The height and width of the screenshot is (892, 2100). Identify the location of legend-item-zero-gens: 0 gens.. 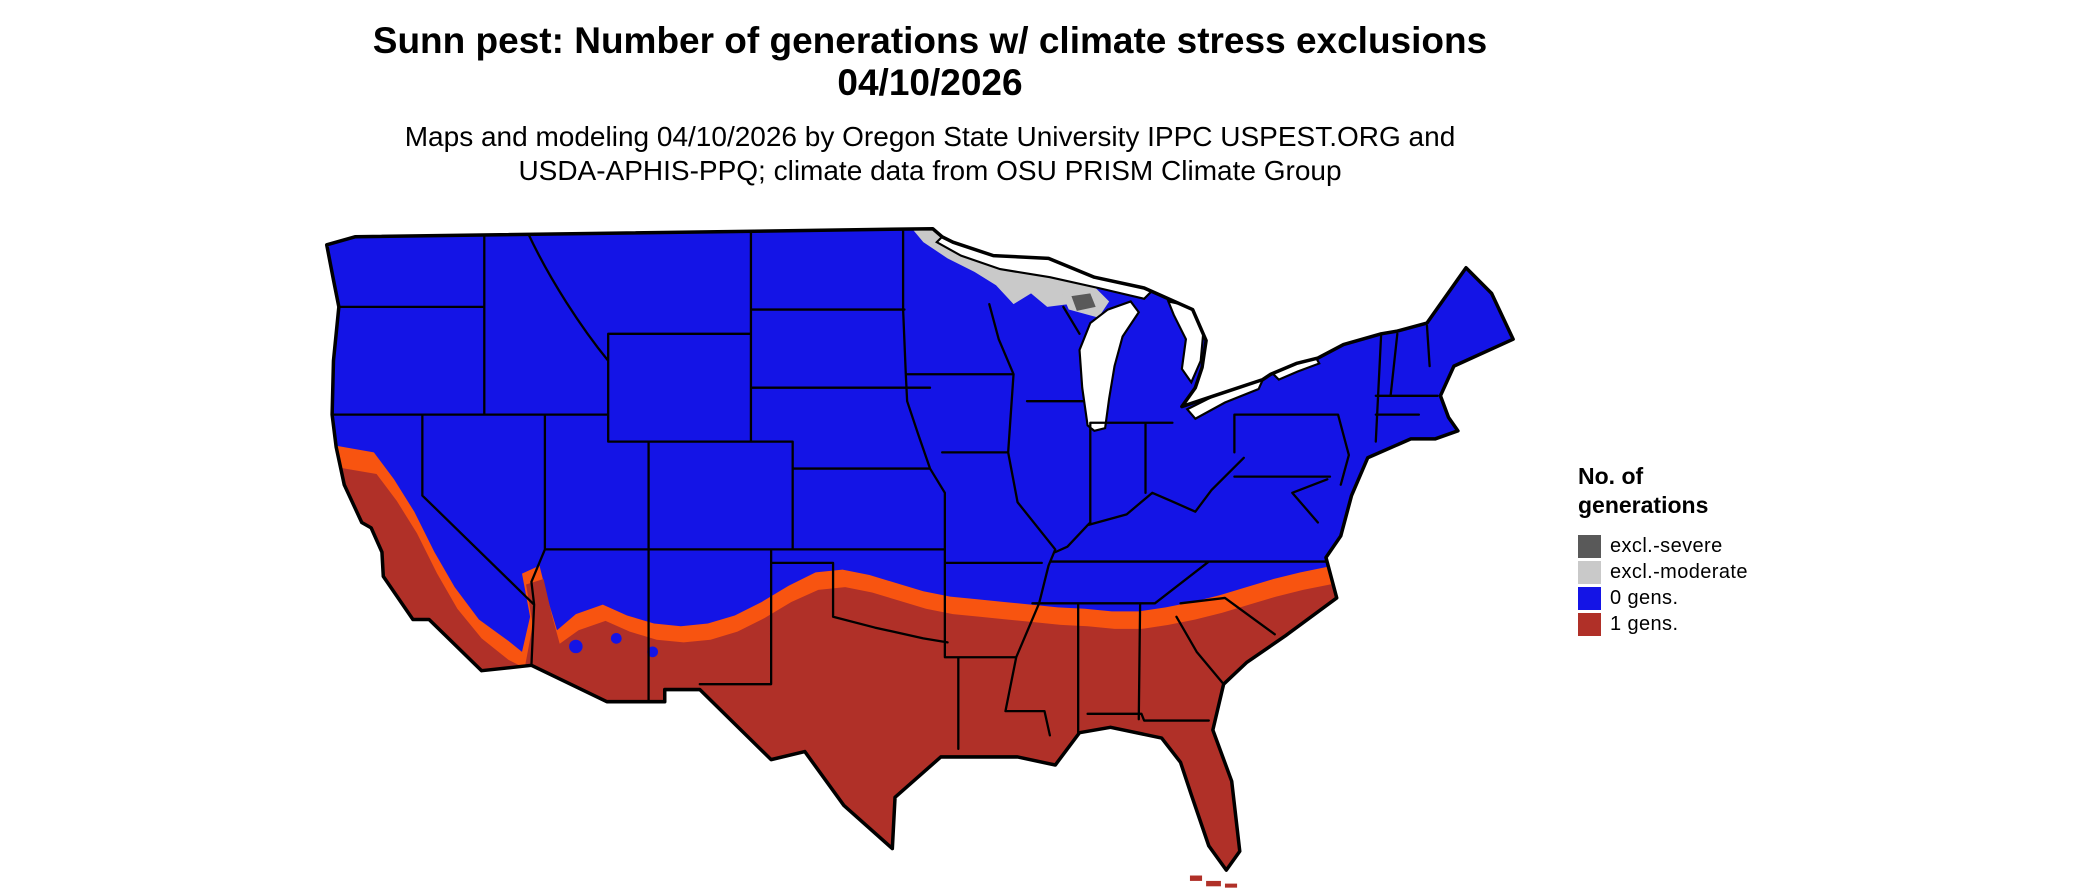
(1663, 598).